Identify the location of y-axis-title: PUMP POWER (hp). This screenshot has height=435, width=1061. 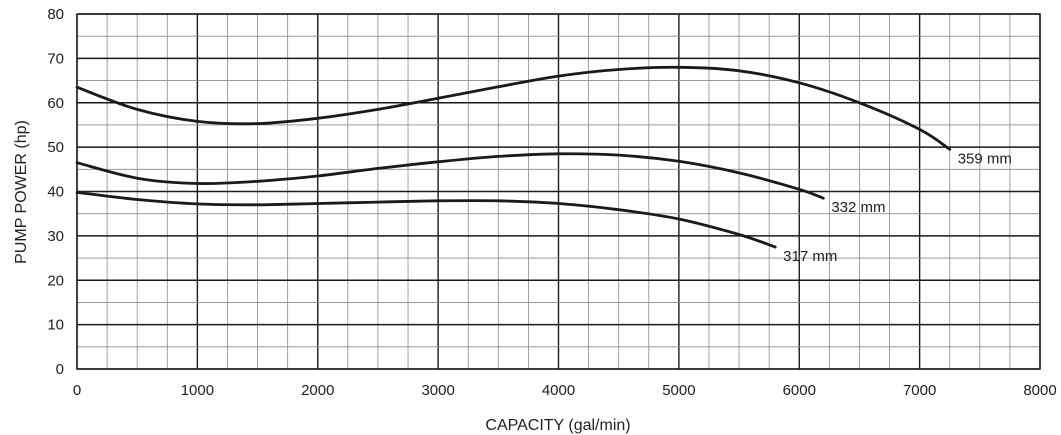
(21, 192).